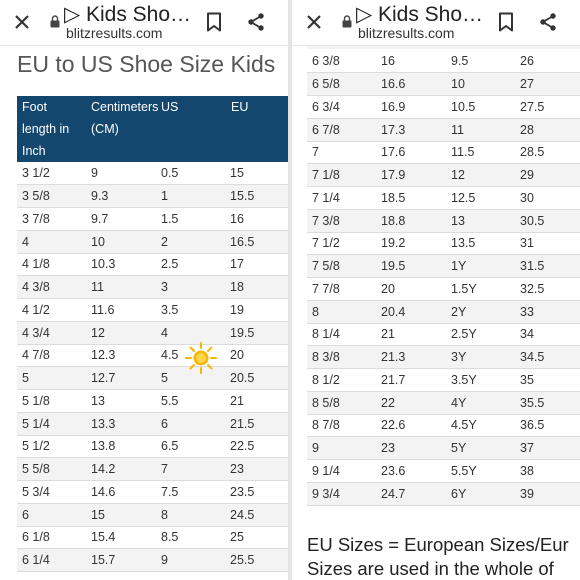 Image resolution: width=580 pixels, height=580 pixels. I want to click on header-foot-line2: length in, so click(46, 129).